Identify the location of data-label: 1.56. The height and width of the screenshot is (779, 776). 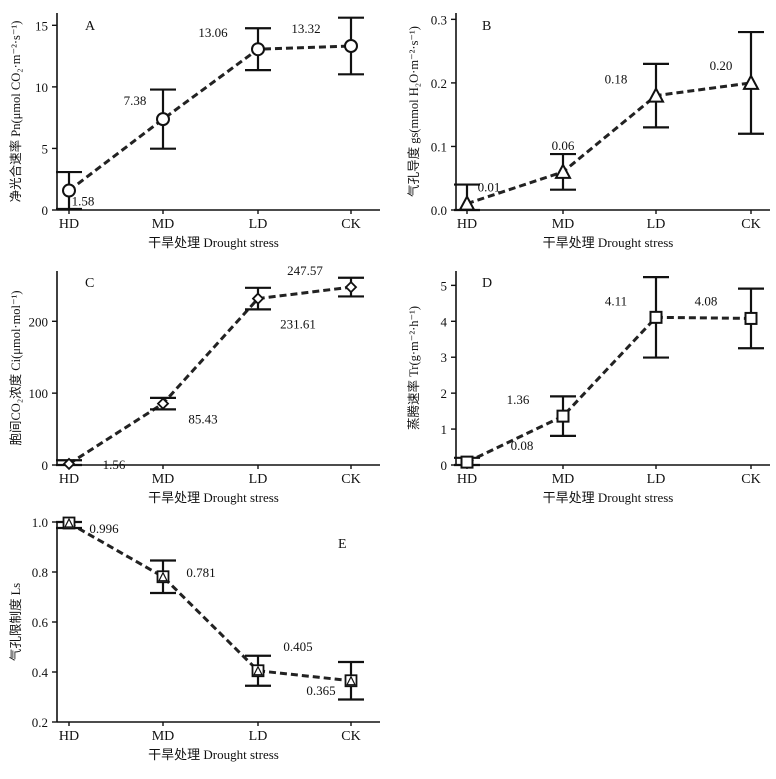
(114, 464).